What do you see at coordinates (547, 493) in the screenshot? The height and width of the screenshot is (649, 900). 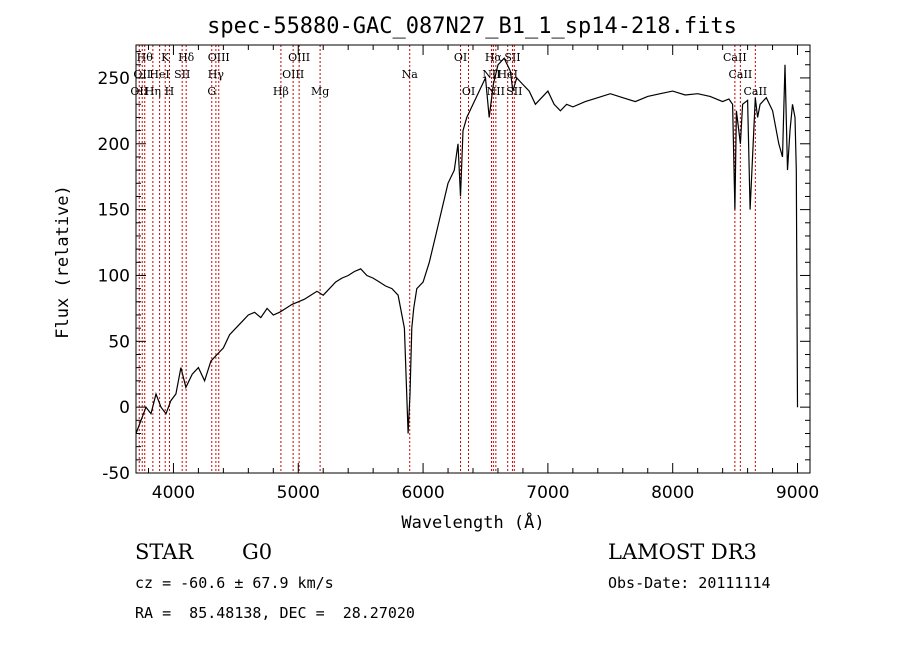 I see `x-tick-label: 7000` at bounding box center [547, 493].